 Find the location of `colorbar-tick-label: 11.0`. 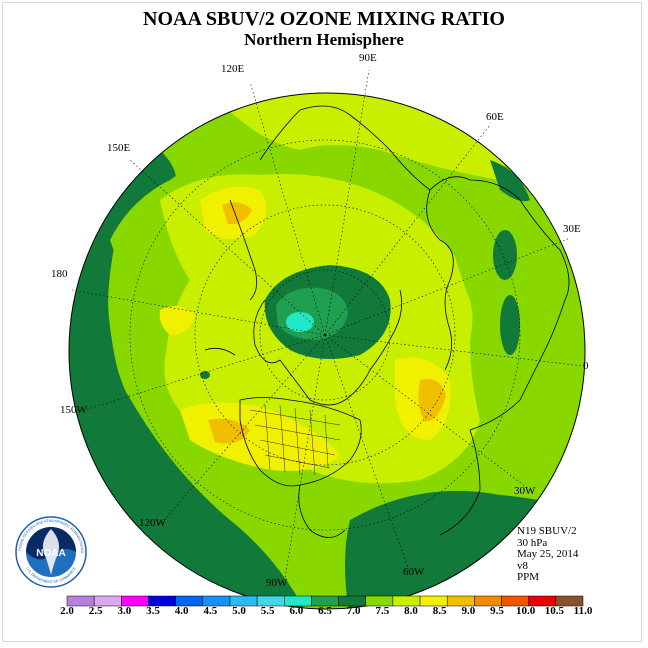

colorbar-tick-label: 11.0 is located at coordinates (583, 611).